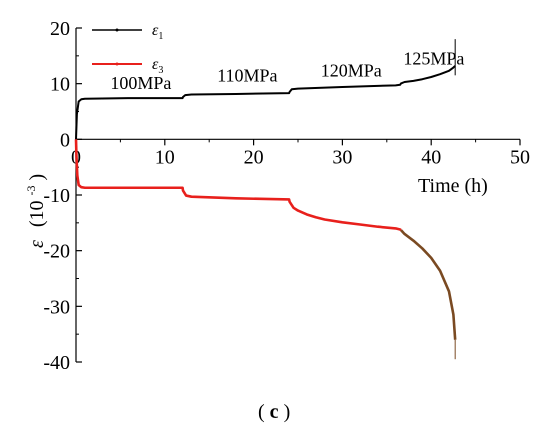  I want to click on x-tick-label: 40, so click(431, 157).